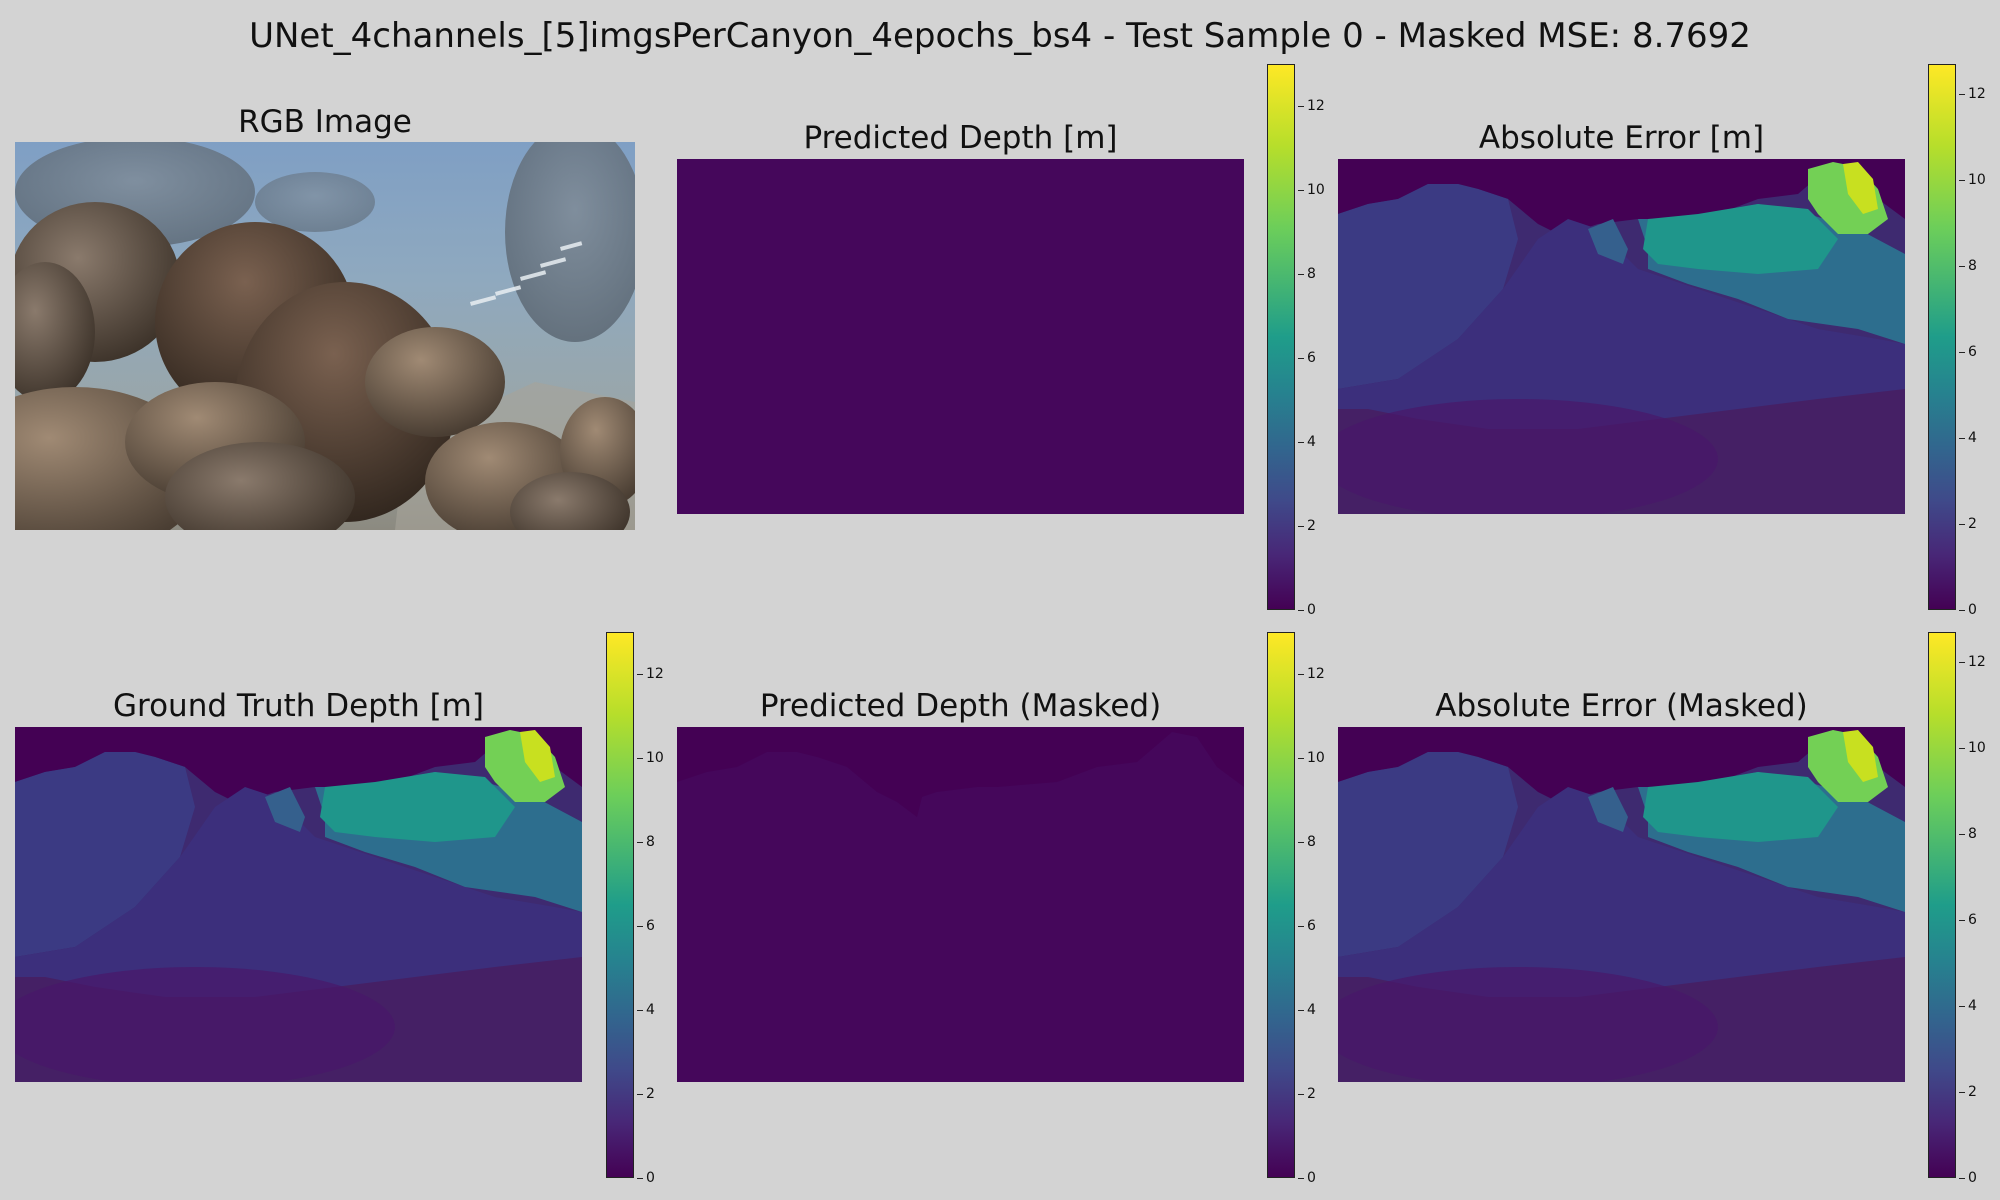 This screenshot has height=1200, width=2000. I want to click on gt-colorbar-tick: 4, so click(646, 1010).